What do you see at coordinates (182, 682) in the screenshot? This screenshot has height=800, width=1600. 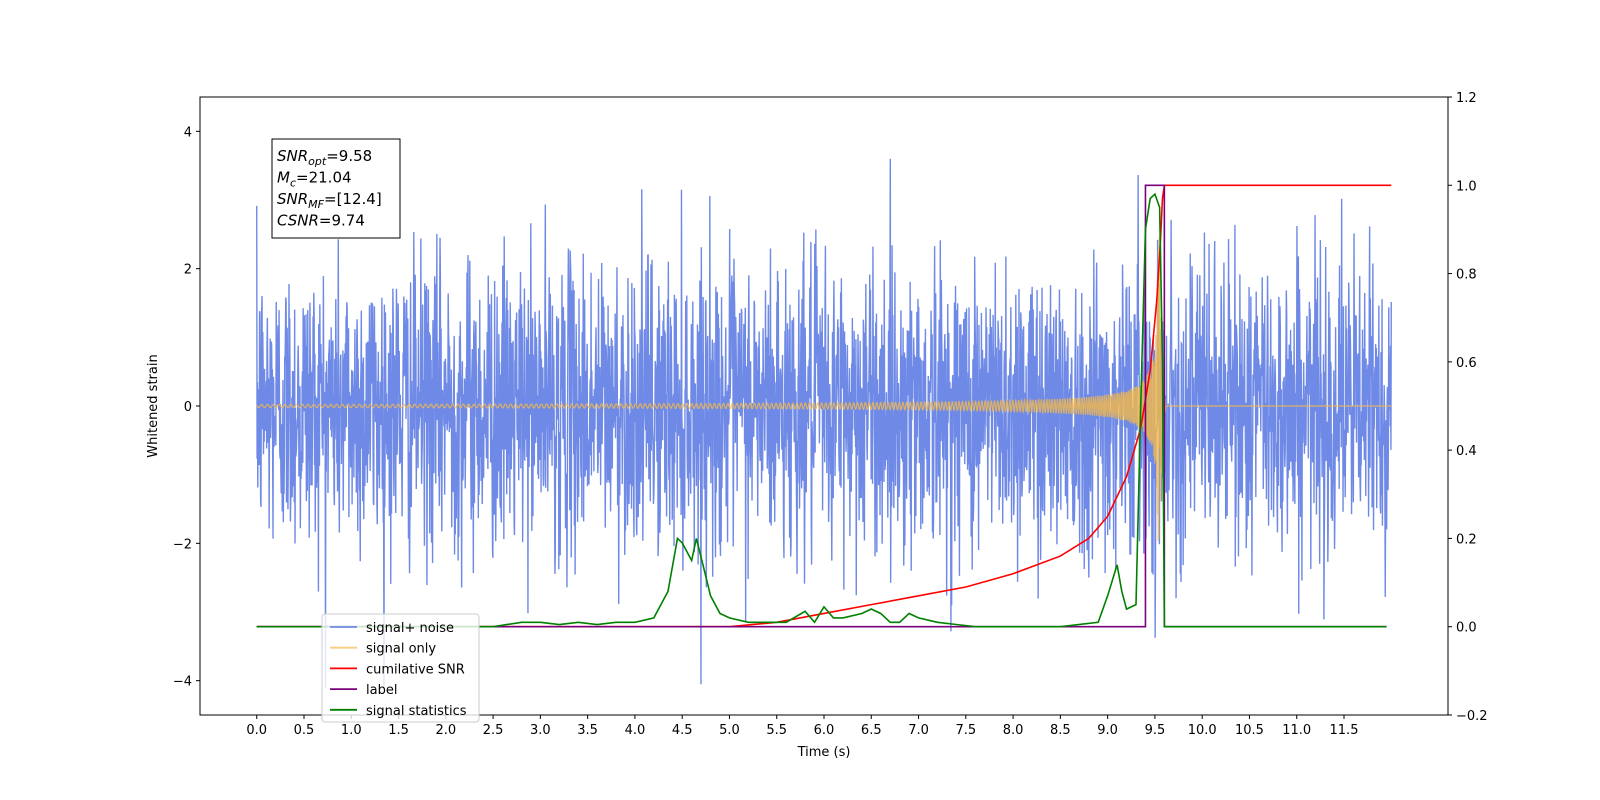 I see `y-left-tick-label: −4` at bounding box center [182, 682].